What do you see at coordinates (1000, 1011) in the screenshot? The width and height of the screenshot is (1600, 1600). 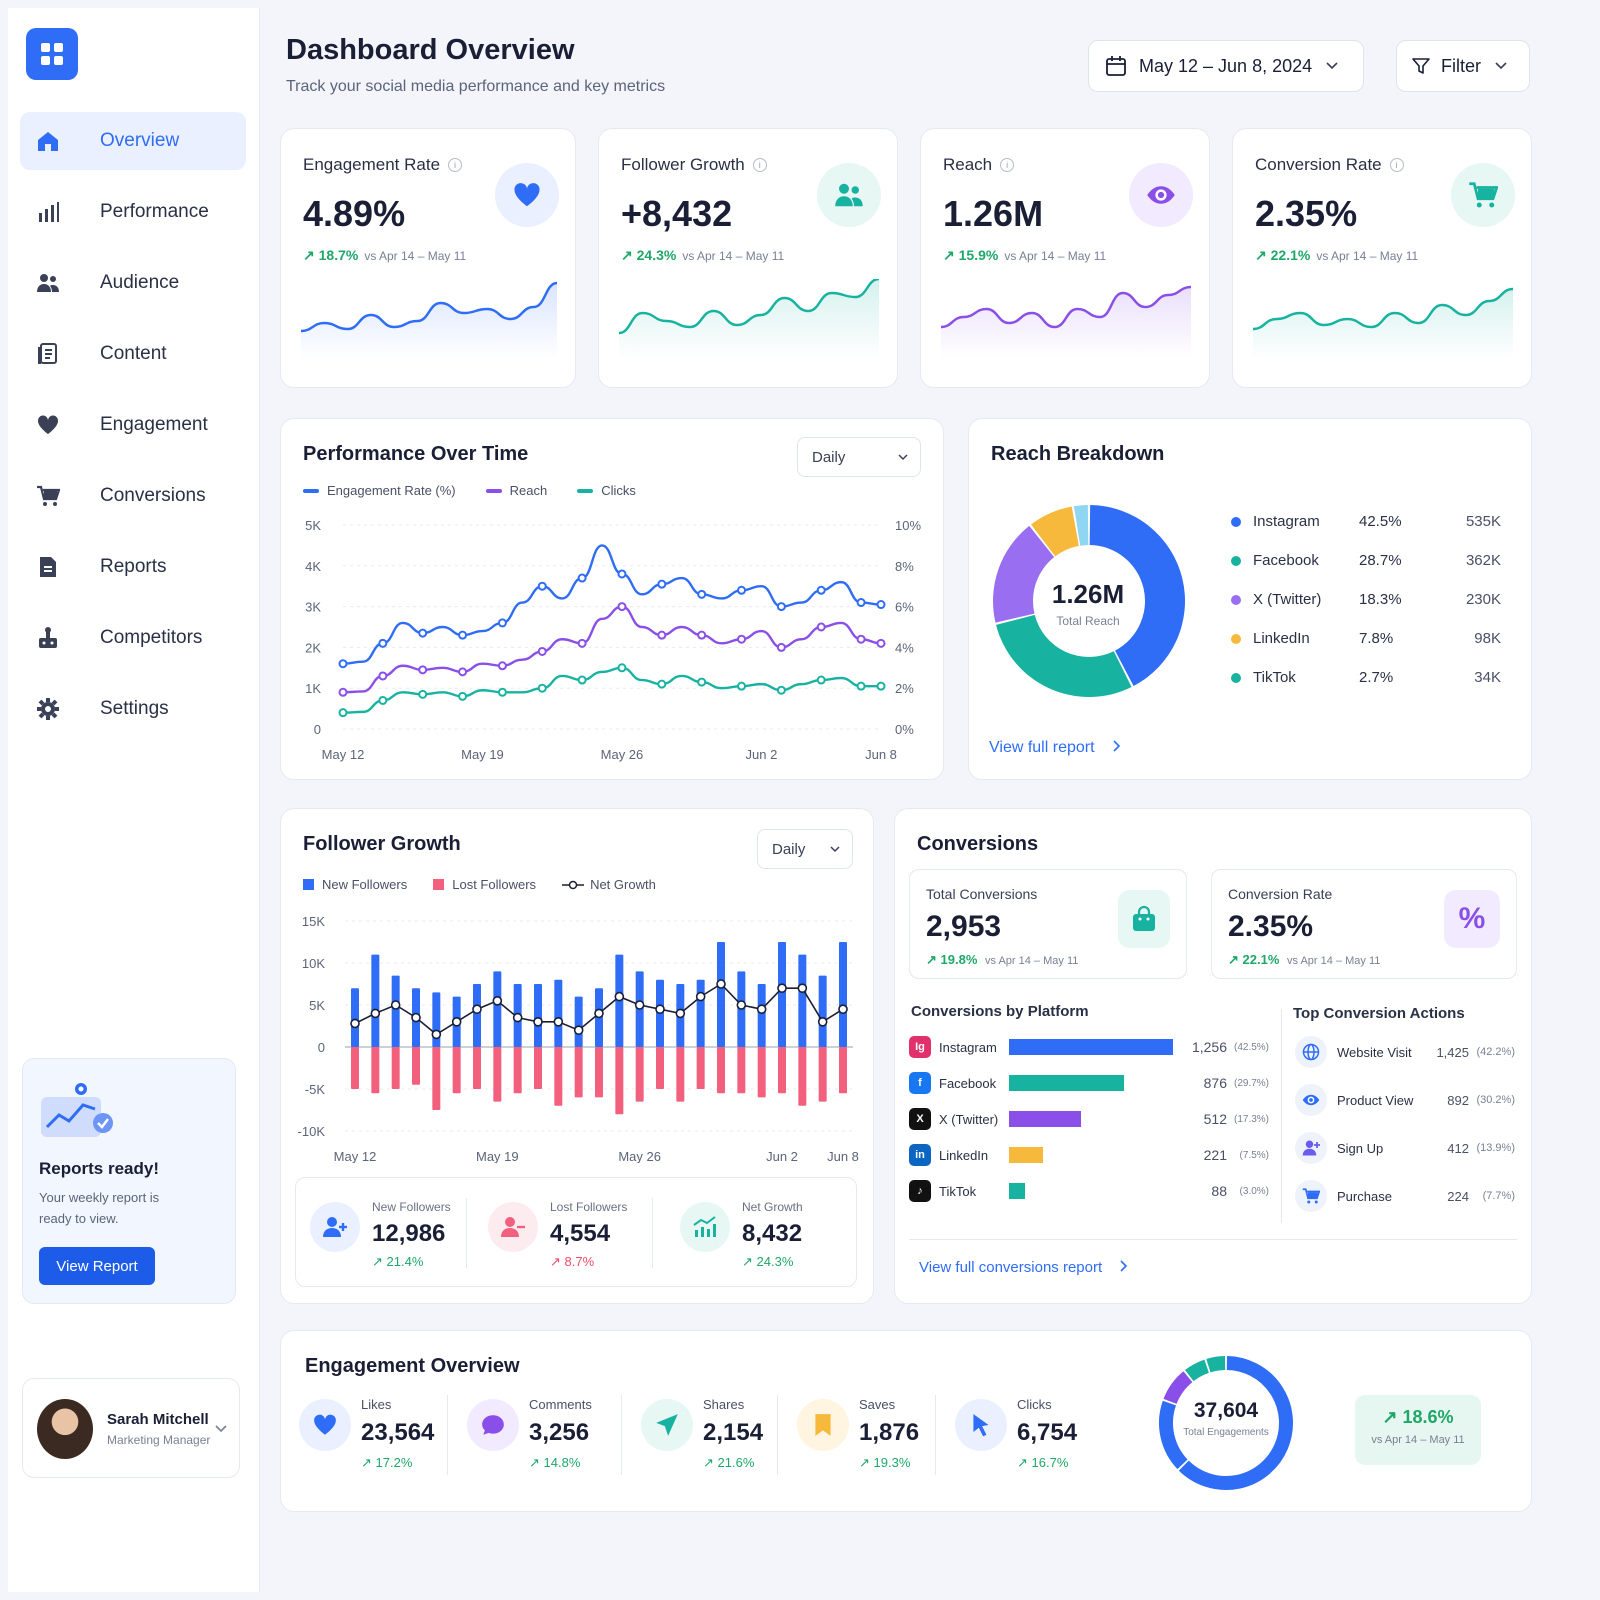 I see `by-platform-title: Conversions by Platform` at bounding box center [1000, 1011].